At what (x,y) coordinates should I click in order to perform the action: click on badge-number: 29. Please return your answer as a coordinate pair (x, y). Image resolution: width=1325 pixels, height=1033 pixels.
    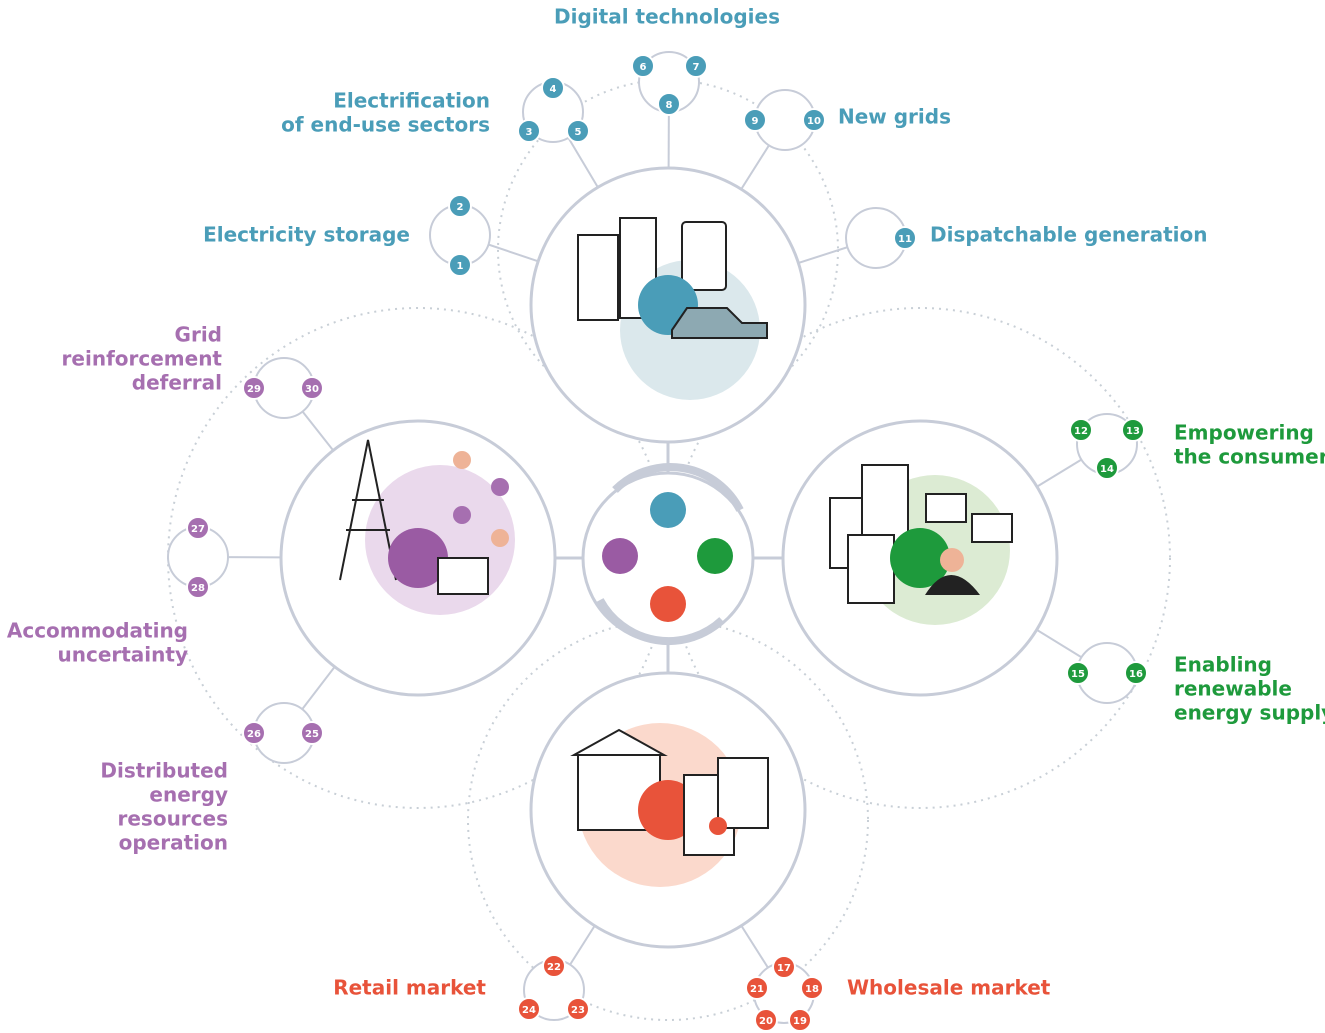
    Looking at the image, I should click on (254, 389).